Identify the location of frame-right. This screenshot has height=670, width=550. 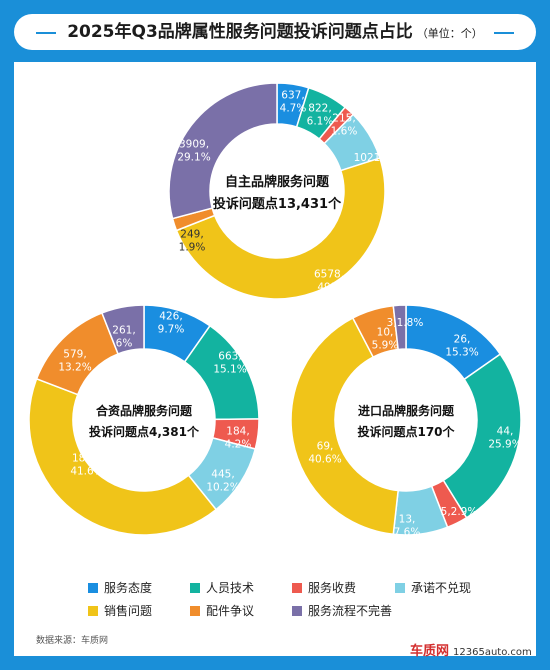
(543, 366).